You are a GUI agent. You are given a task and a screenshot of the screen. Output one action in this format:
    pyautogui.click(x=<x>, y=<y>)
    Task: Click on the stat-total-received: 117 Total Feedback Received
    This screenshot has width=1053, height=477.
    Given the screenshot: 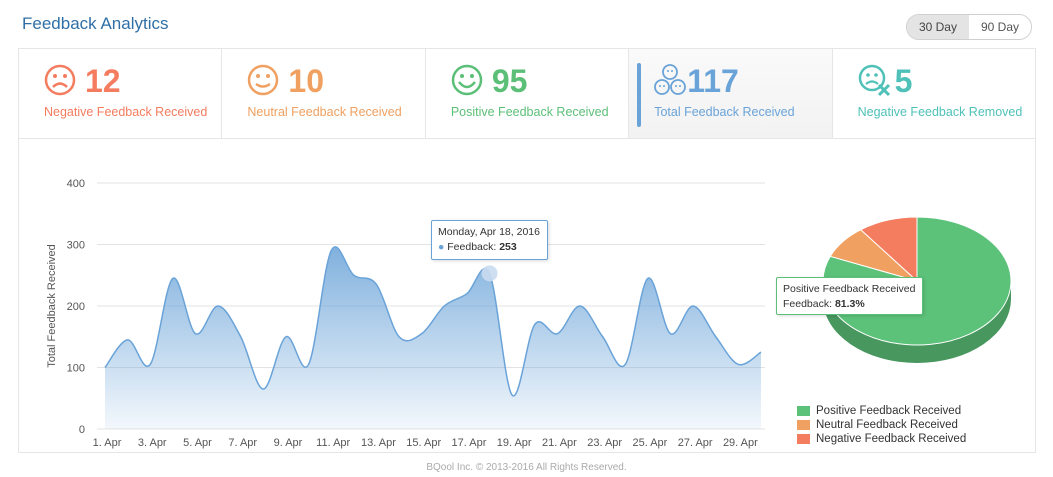 What is the action you would take?
    pyautogui.click(x=731, y=93)
    